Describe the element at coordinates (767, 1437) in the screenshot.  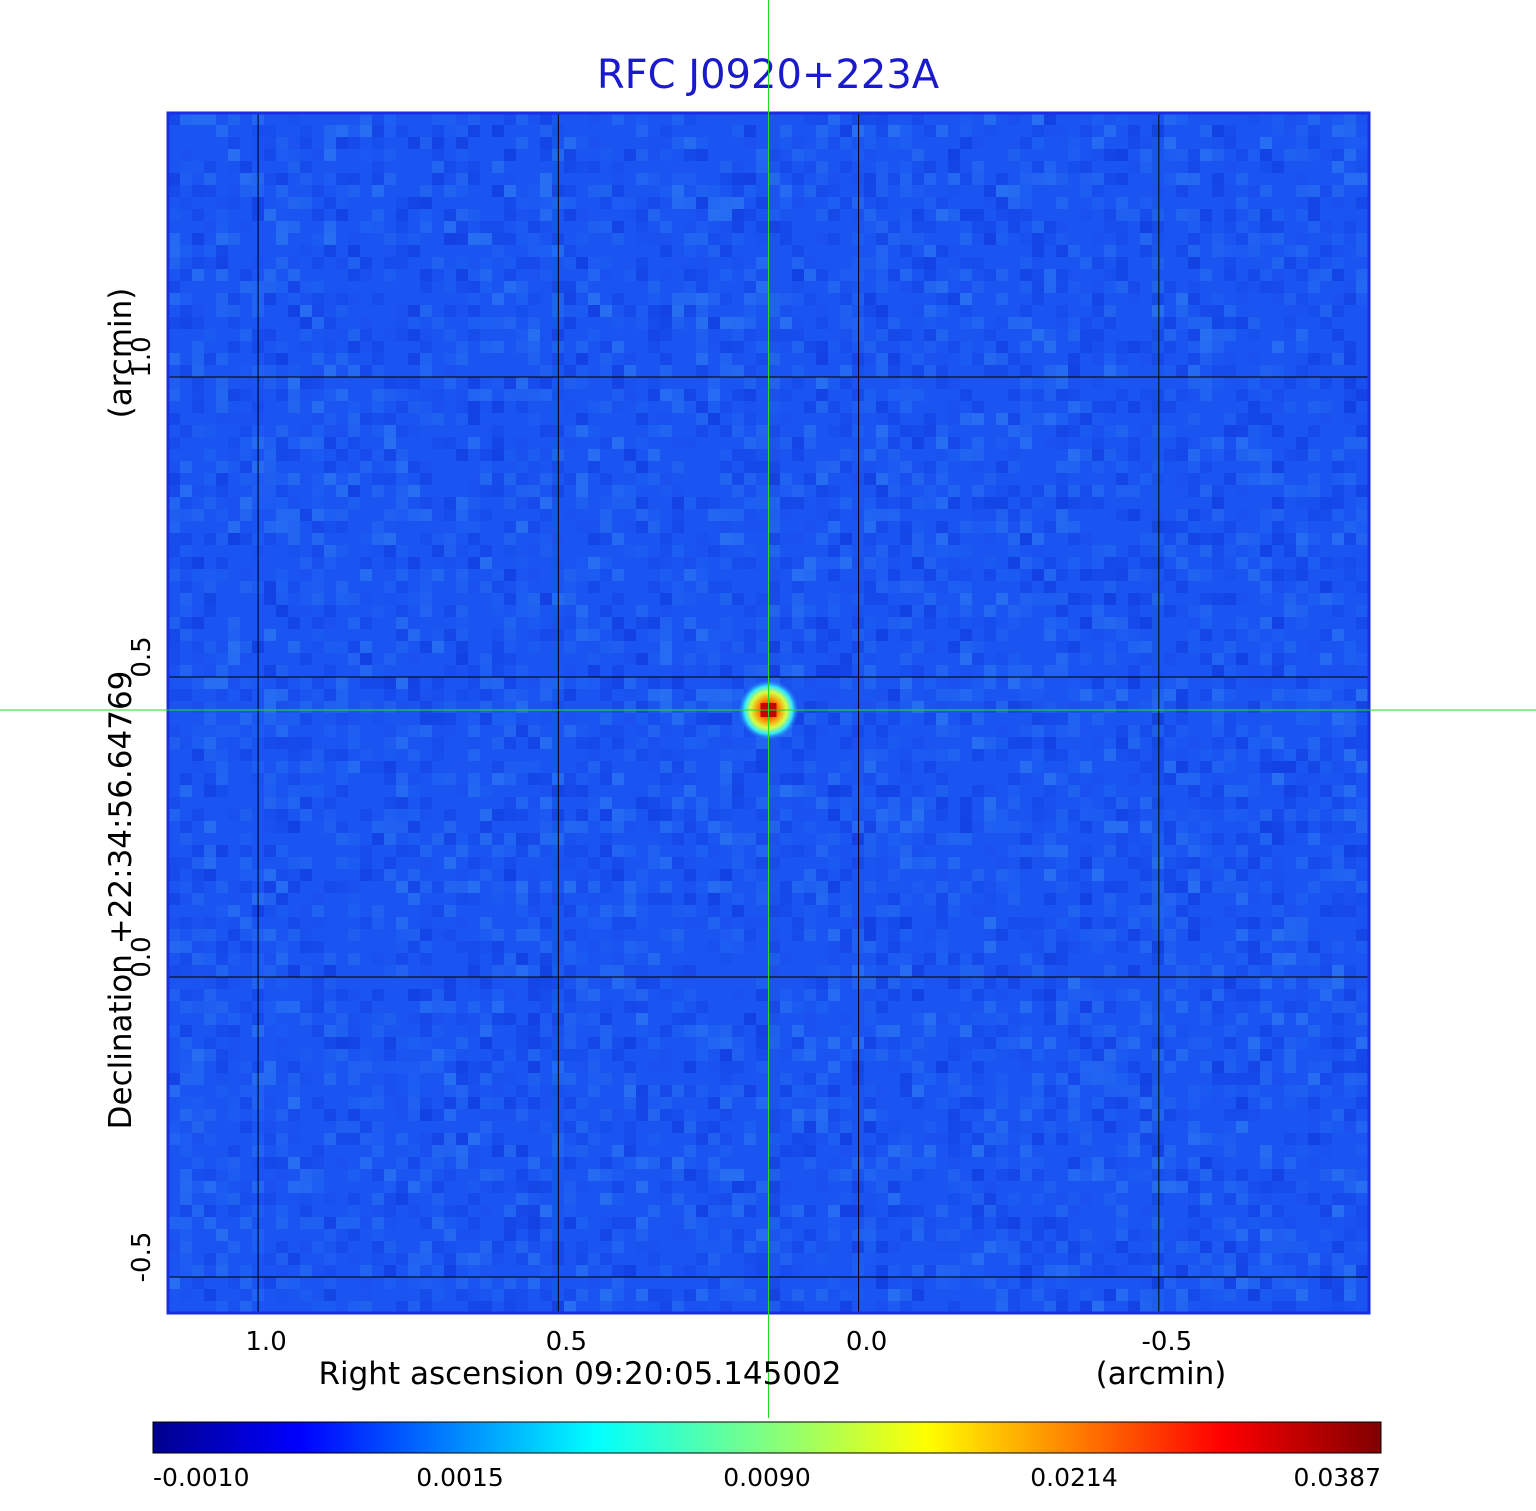
I see `colorbar` at that location.